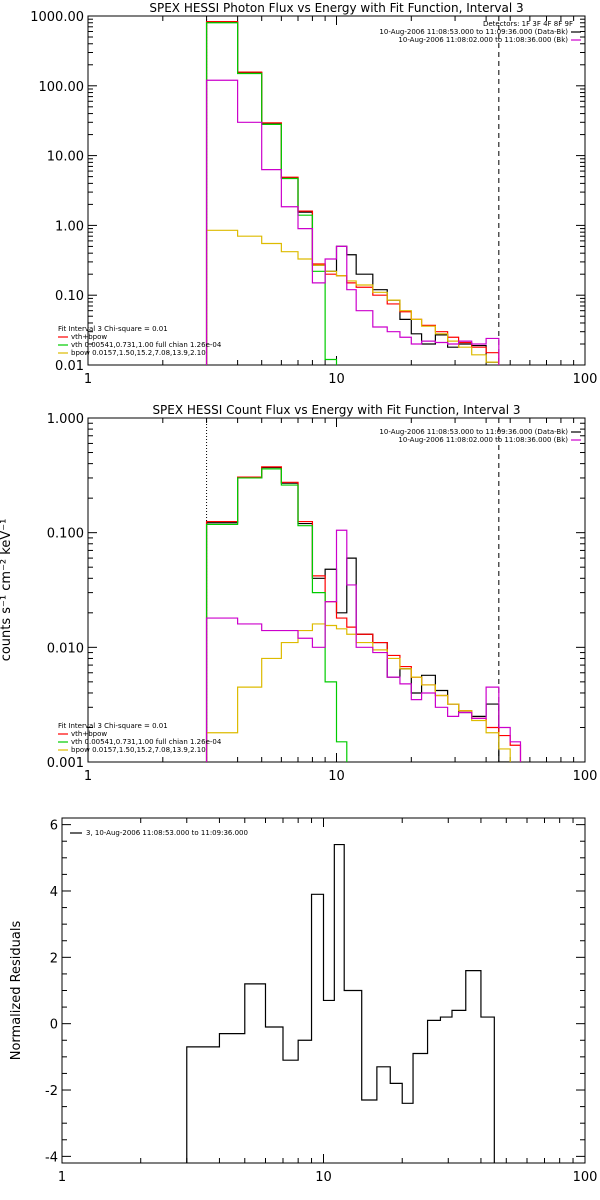 This screenshot has height=1200, width=600. I want to click on y-tick-label: 0.10, so click(69, 296).